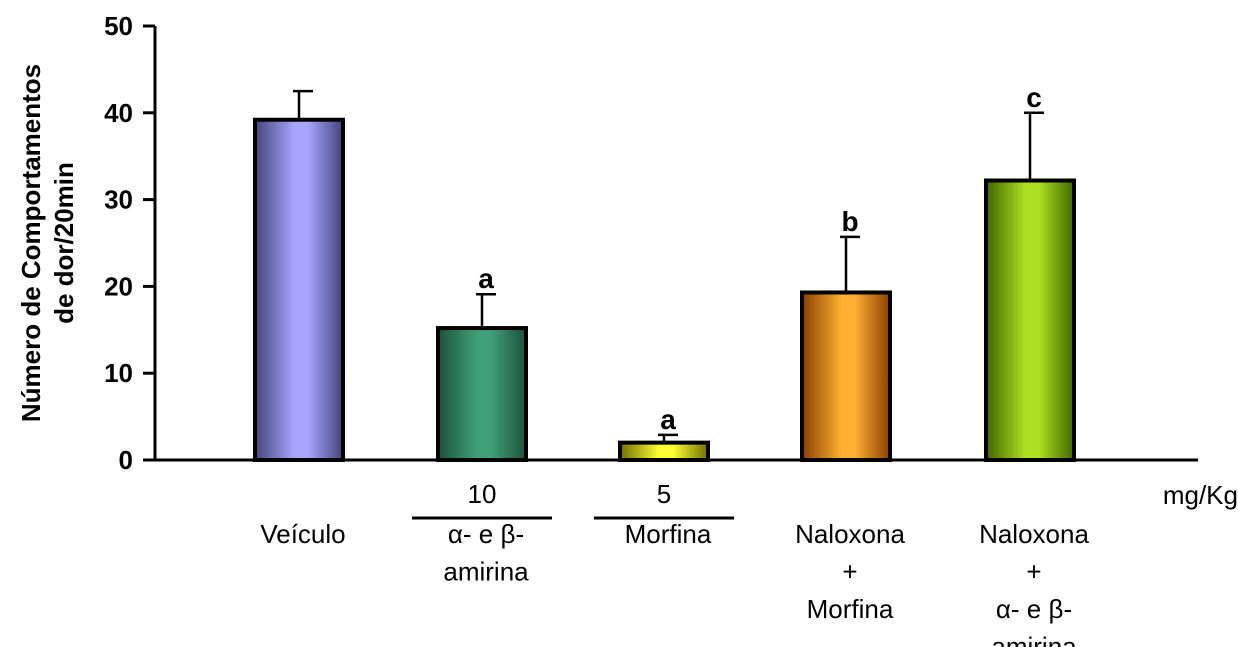  What do you see at coordinates (118, 286) in the screenshot?
I see `y-tick-label: 20` at bounding box center [118, 286].